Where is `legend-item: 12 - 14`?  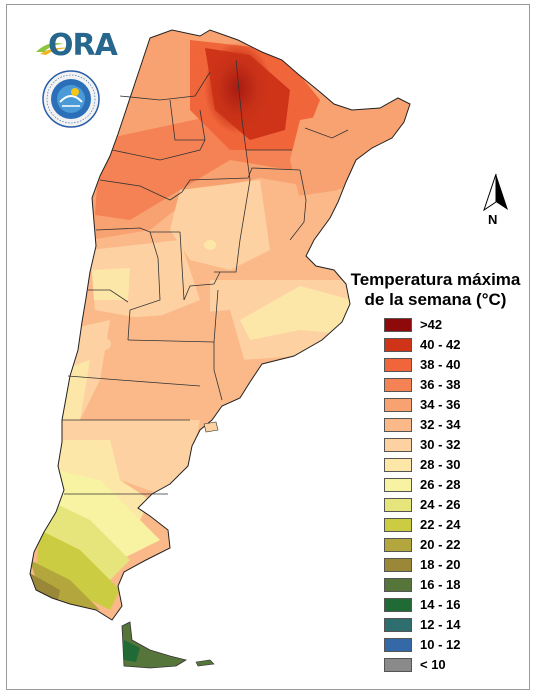 legend-item: 12 - 14 is located at coordinates (444, 627).